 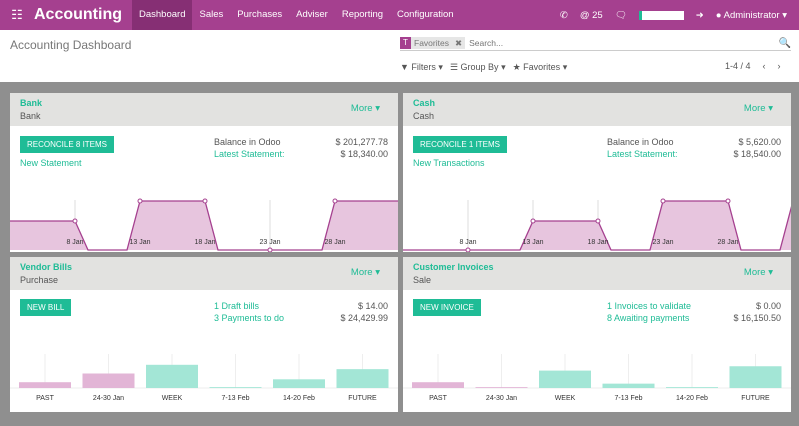 What do you see at coordinates (597, 273) in the screenshot?
I see `card-header: Customer Invoices Sale More ▾` at bounding box center [597, 273].